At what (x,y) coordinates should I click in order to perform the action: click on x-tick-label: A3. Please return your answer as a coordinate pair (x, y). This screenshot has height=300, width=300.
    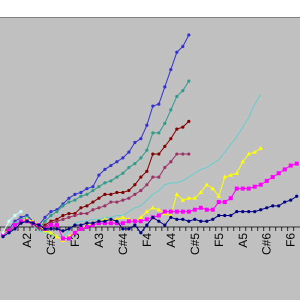
    Looking at the image, I should click on (99, 240).